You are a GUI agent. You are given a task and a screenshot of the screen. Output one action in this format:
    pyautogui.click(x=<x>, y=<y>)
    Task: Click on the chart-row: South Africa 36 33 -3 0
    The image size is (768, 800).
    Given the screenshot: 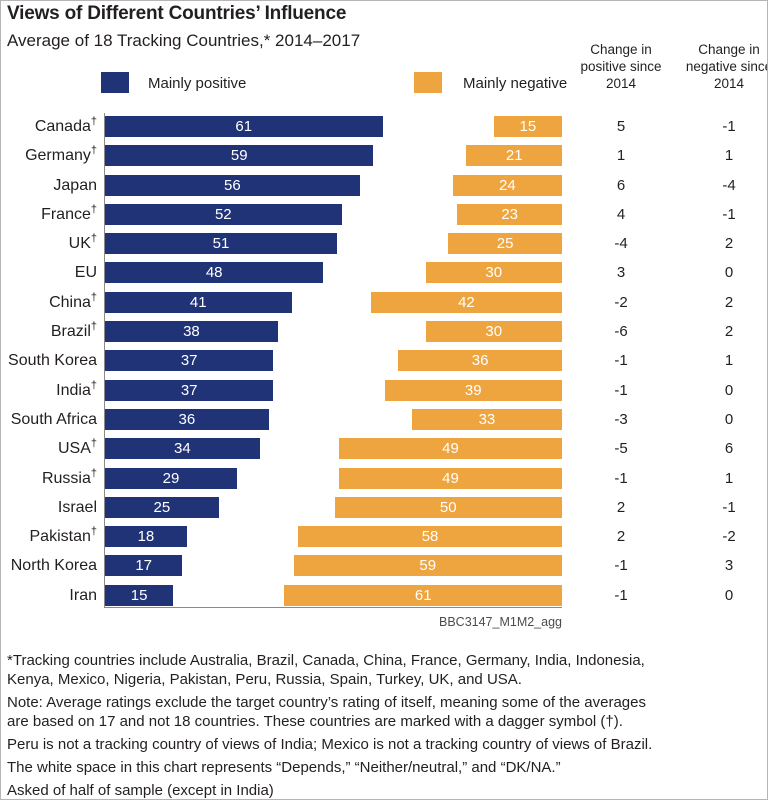 What is the action you would take?
    pyautogui.click(x=384, y=419)
    